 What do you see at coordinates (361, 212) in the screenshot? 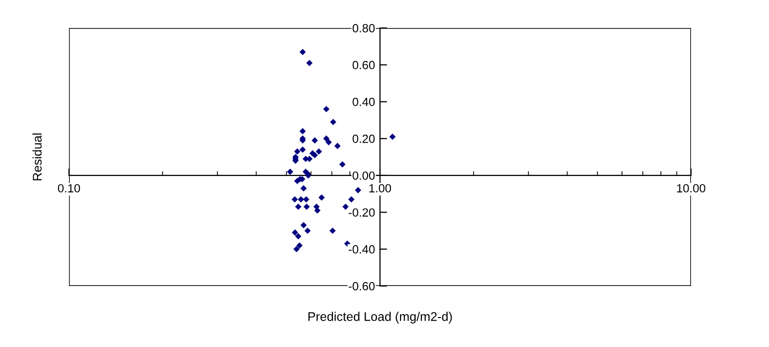
I see `y-tick-label: -0.20` at bounding box center [361, 212].